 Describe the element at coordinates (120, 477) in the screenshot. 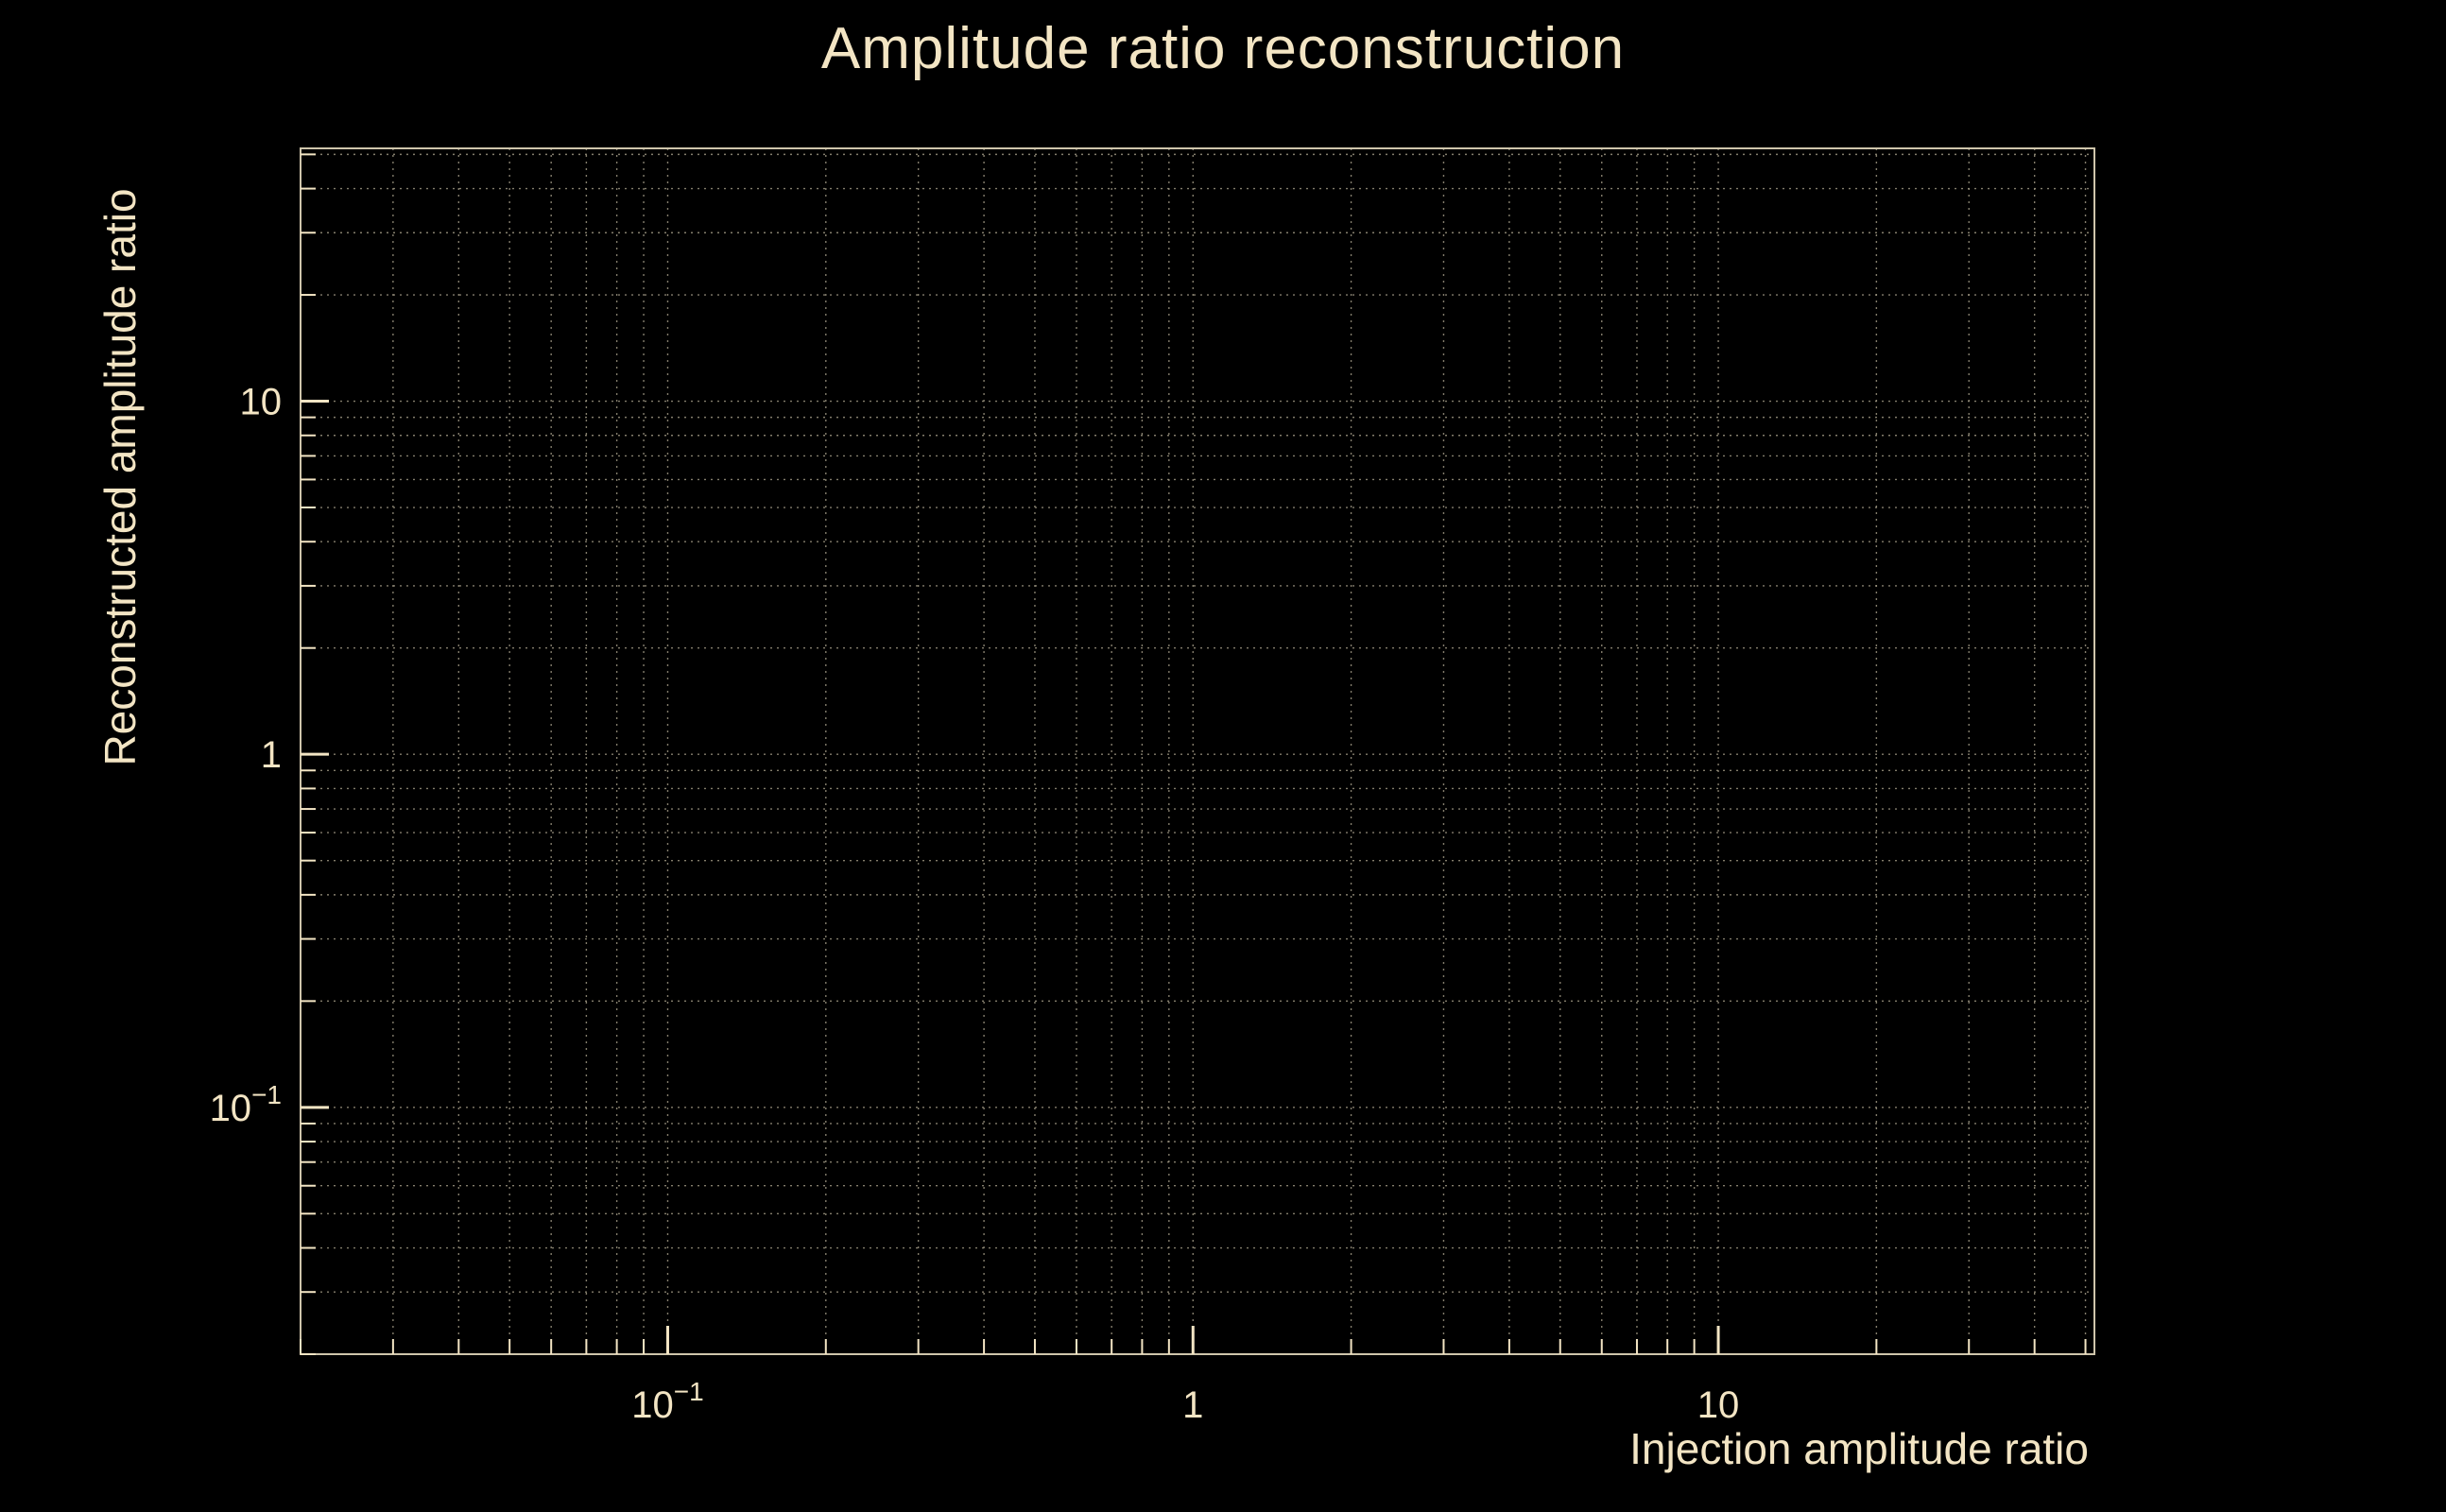

I see `y-axis-label: Reconstructed amplitude ratio` at that location.